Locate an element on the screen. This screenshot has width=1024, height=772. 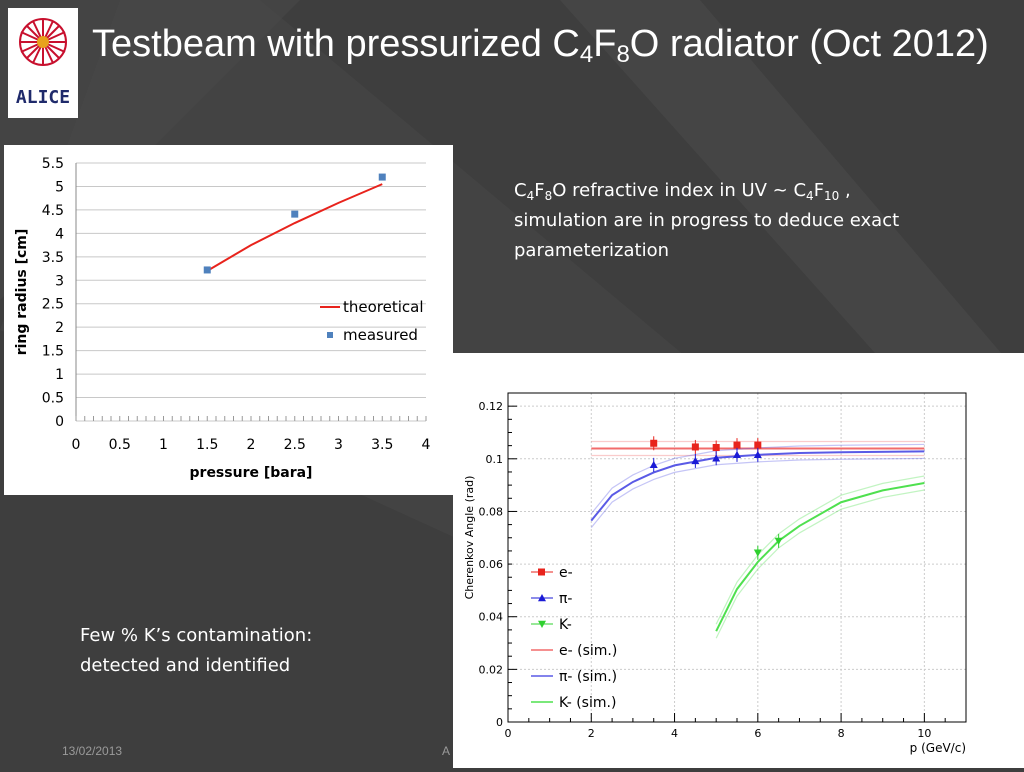
legend-label: π- (sim.) is located at coordinates (588, 677).